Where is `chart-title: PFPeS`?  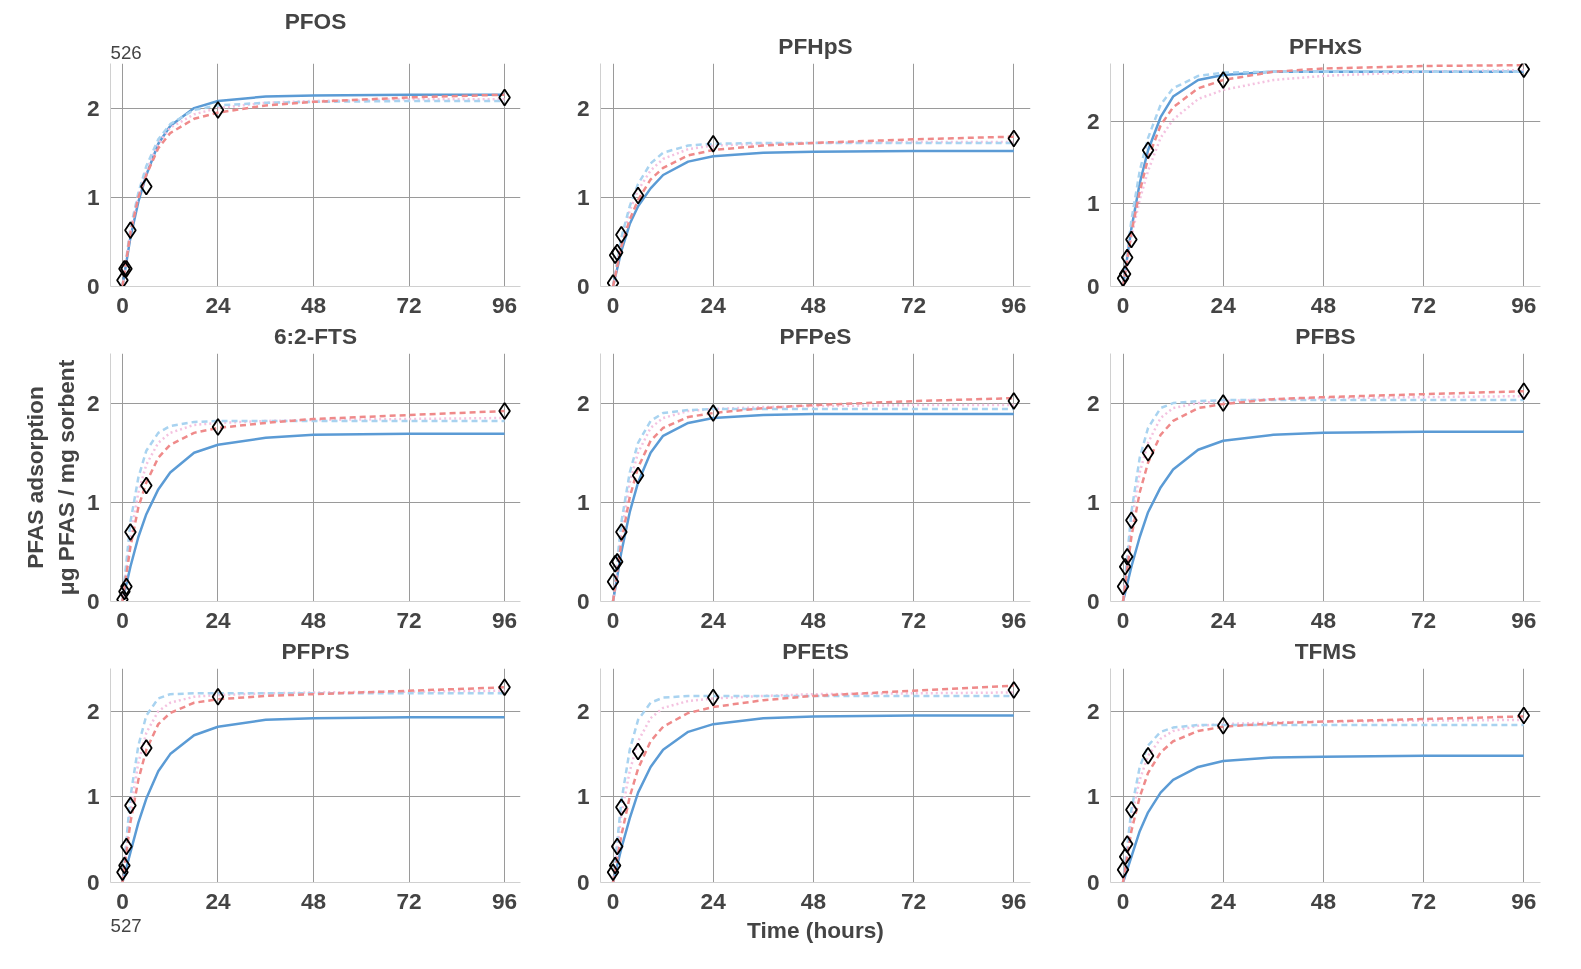
chart-title: PFPeS is located at coordinates (815, 335).